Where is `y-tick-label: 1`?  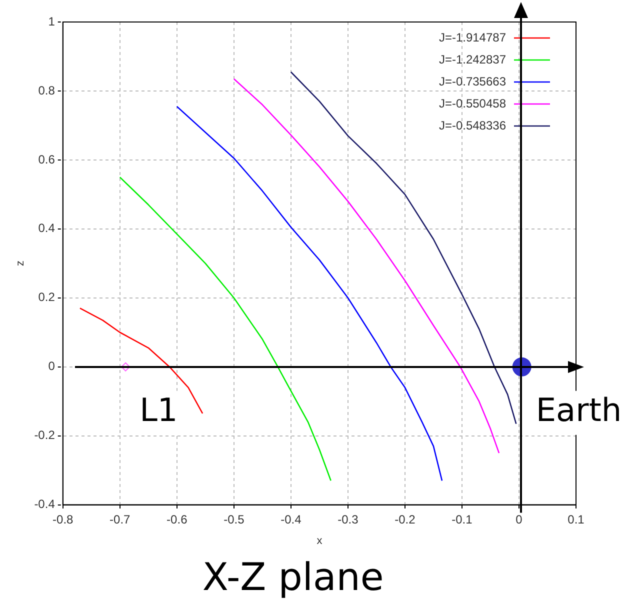 y-tick-label: 1 is located at coordinates (52, 21).